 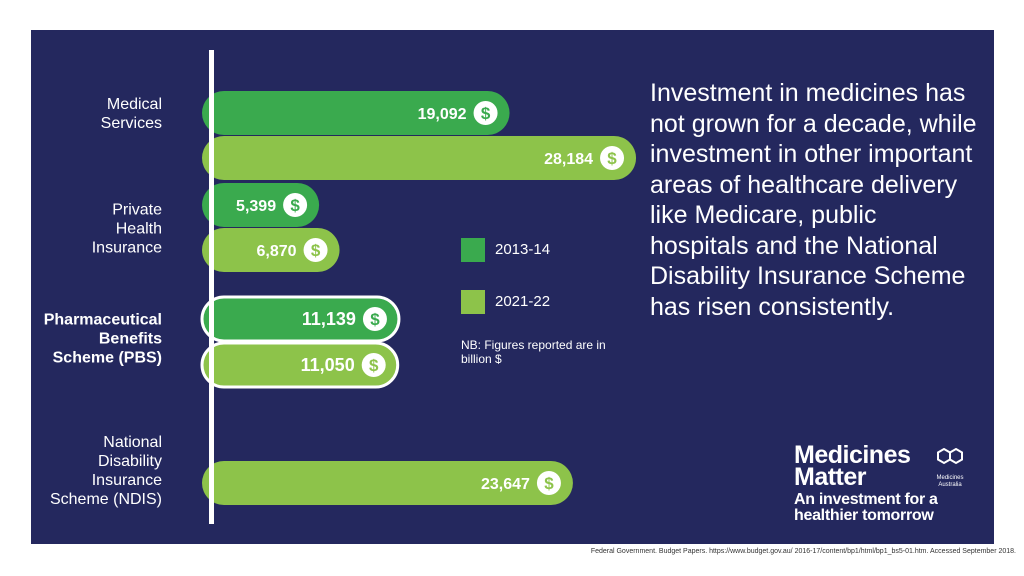 I want to click on bar-group: $11,050, so click(x=300, y=365).